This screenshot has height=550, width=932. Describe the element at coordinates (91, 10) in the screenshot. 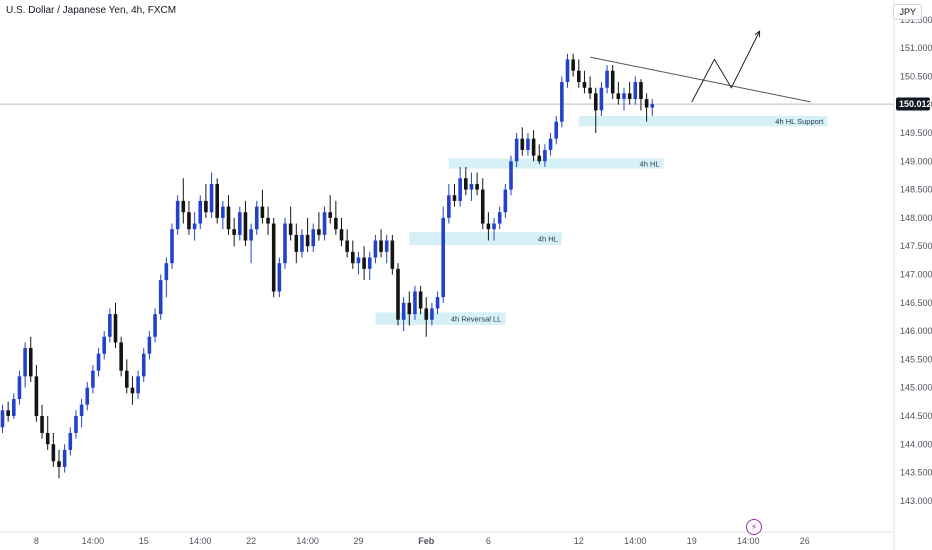

I see `chart-title: U.S. Dollar / Japanese Yen, 4h, FXCM` at that location.